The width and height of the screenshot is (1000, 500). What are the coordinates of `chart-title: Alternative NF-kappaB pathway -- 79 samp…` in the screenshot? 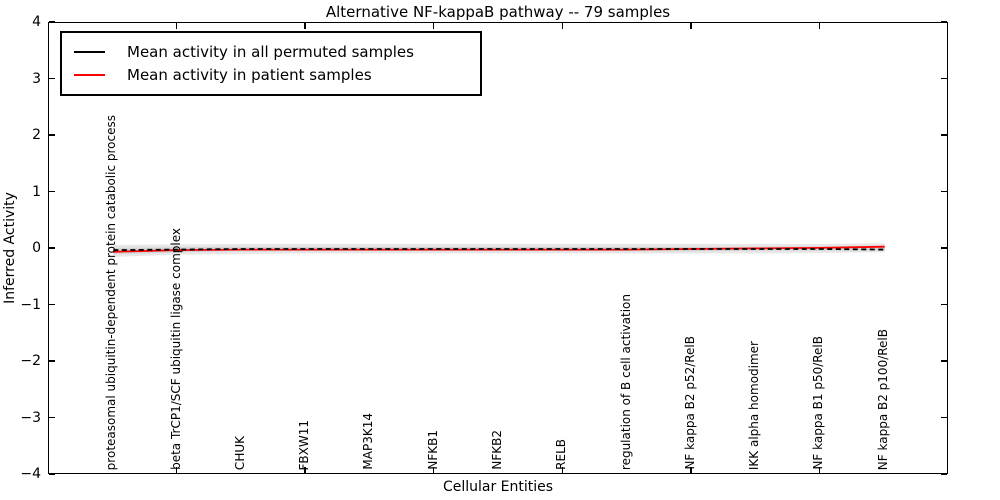 It's located at (498, 12).